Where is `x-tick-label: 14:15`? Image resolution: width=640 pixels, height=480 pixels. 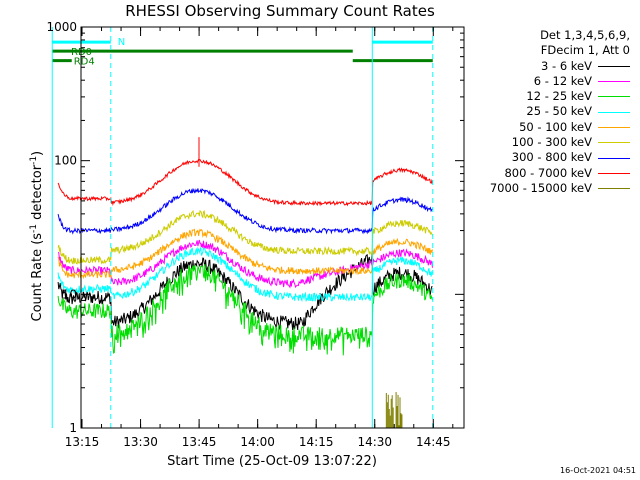 x-tick-label: 14:15 is located at coordinates (316, 442).